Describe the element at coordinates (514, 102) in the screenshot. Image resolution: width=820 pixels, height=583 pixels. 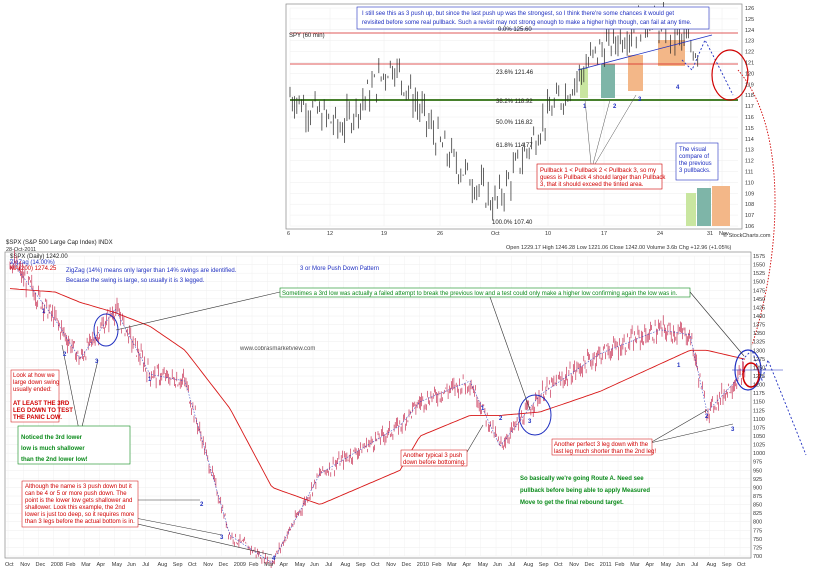
I see `fib-label-382: 38.2% 118.92` at that location.